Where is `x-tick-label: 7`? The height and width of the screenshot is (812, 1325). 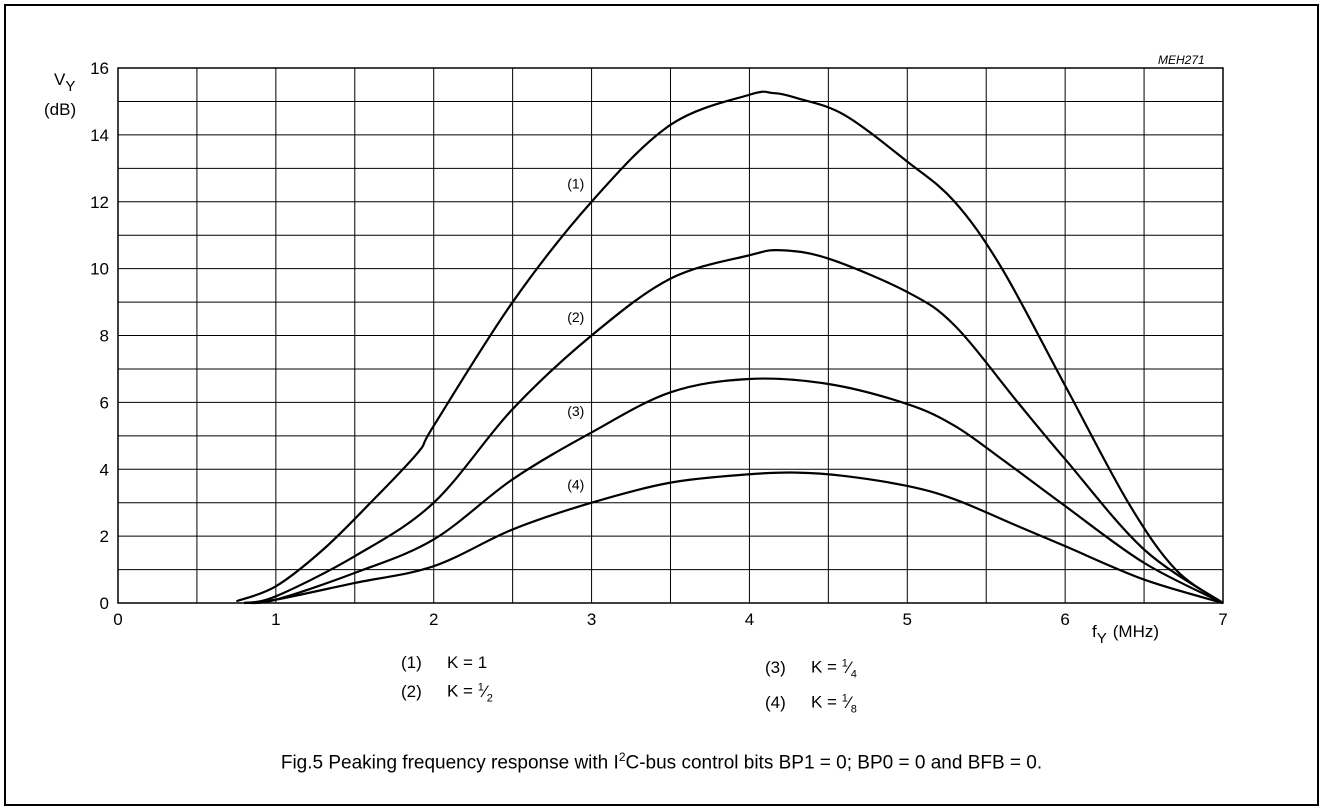 x-tick-label: 7 is located at coordinates (1222, 619).